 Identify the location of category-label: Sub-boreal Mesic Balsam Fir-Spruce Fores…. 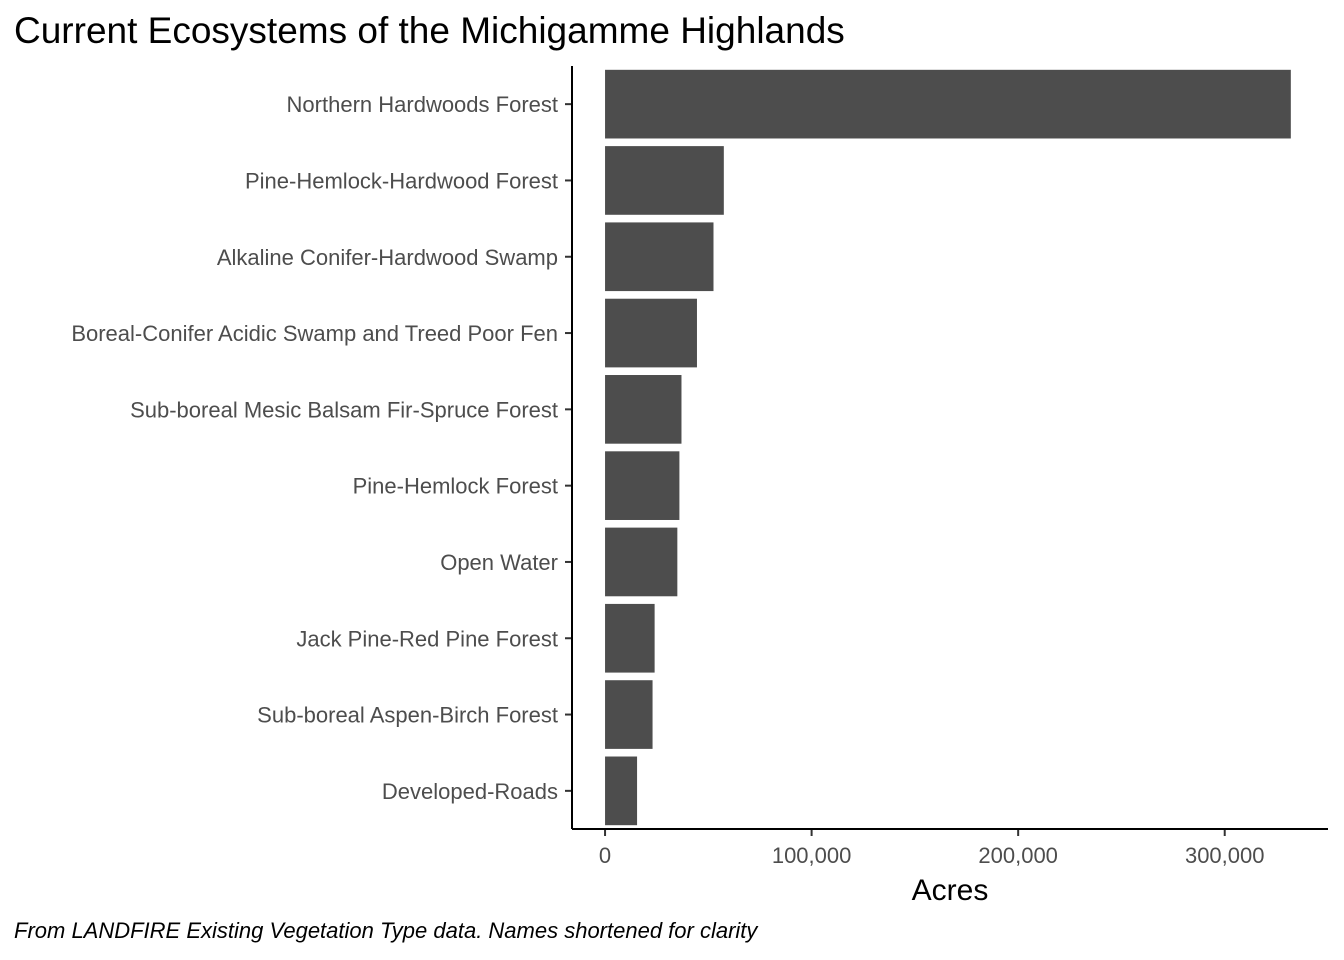
(344, 409).